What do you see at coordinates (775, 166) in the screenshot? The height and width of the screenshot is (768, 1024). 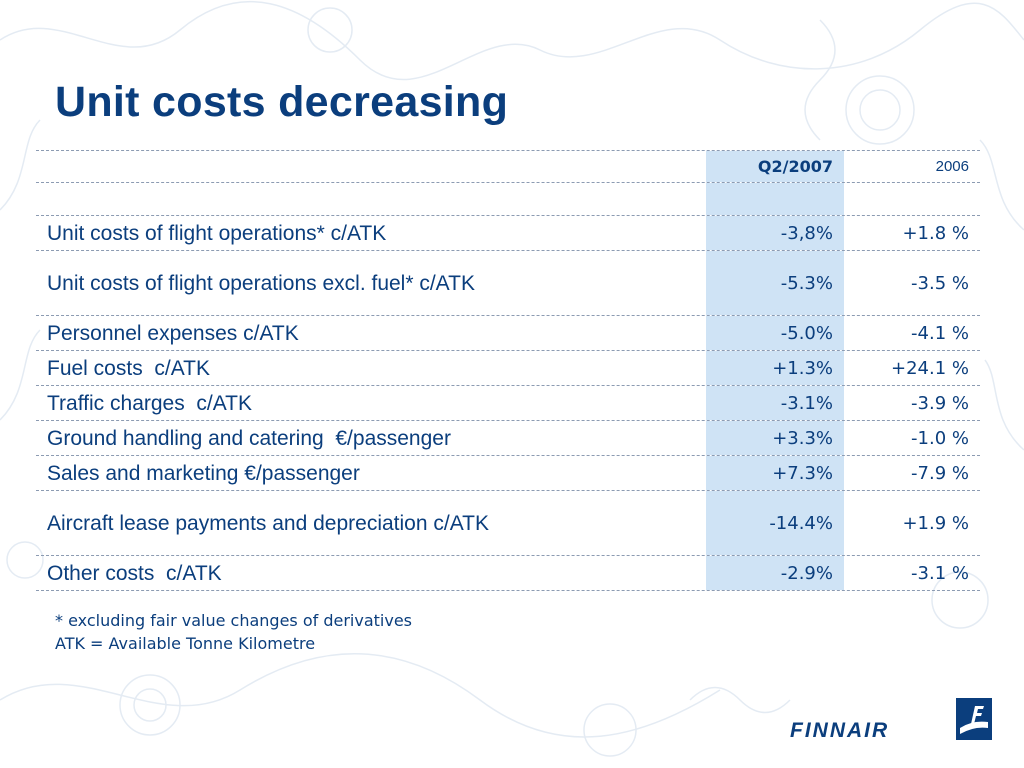 I see `column-header-q2-2007: Q2/2007` at bounding box center [775, 166].